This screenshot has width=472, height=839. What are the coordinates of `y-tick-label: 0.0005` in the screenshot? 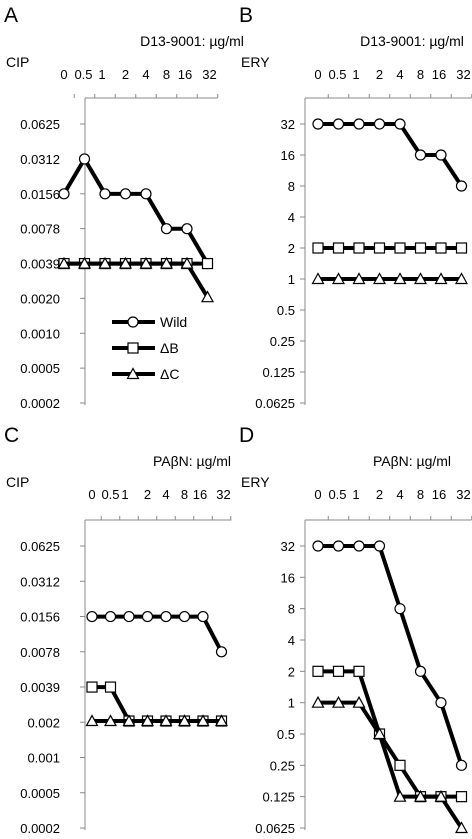 It's located at (40, 793).